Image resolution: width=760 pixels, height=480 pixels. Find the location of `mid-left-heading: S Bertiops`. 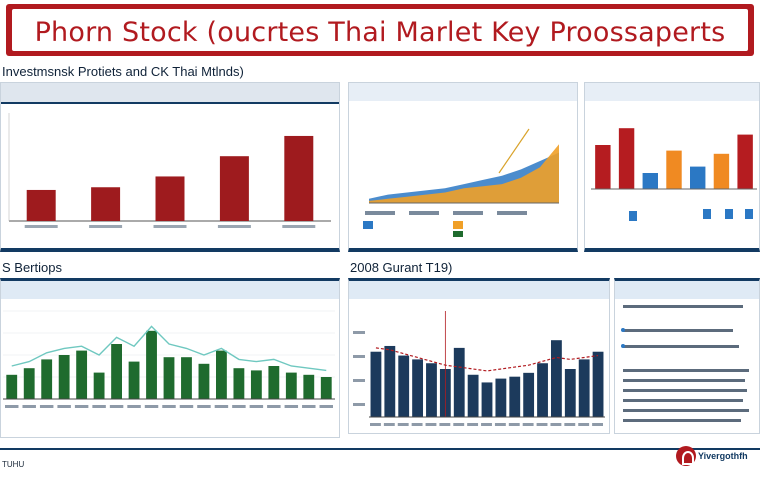

mid-left-heading: S Bertiops is located at coordinates (32, 267).